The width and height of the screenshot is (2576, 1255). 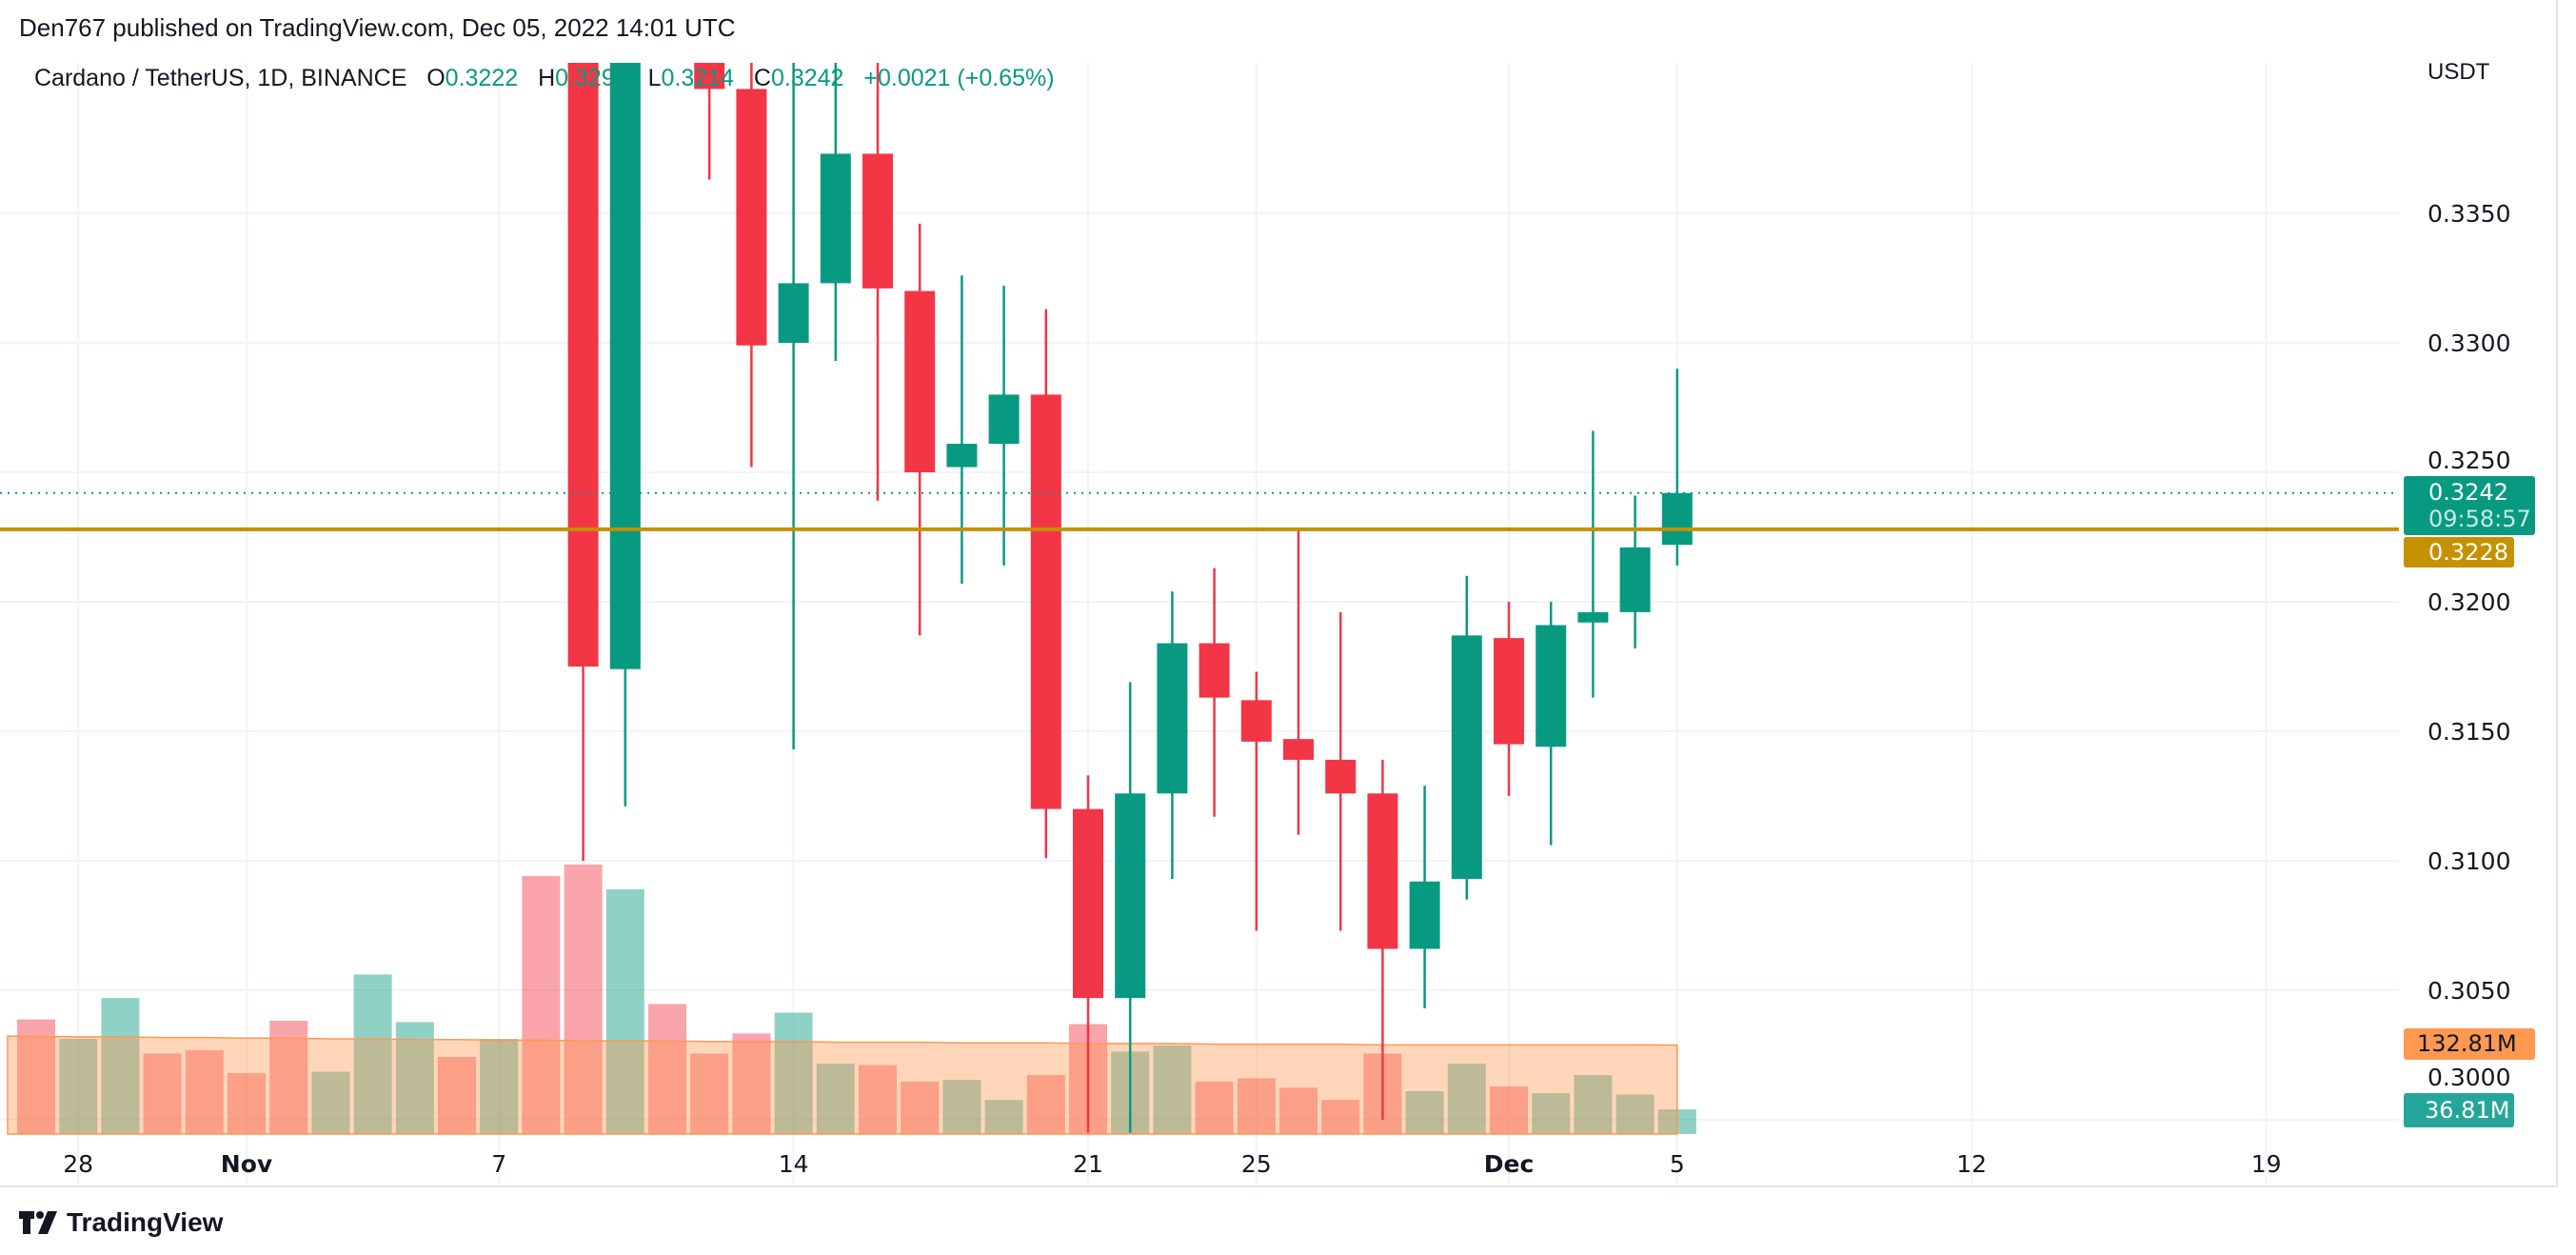 What do you see at coordinates (2468, 492) in the screenshot?
I see `last-price-value: 0.3242` at bounding box center [2468, 492].